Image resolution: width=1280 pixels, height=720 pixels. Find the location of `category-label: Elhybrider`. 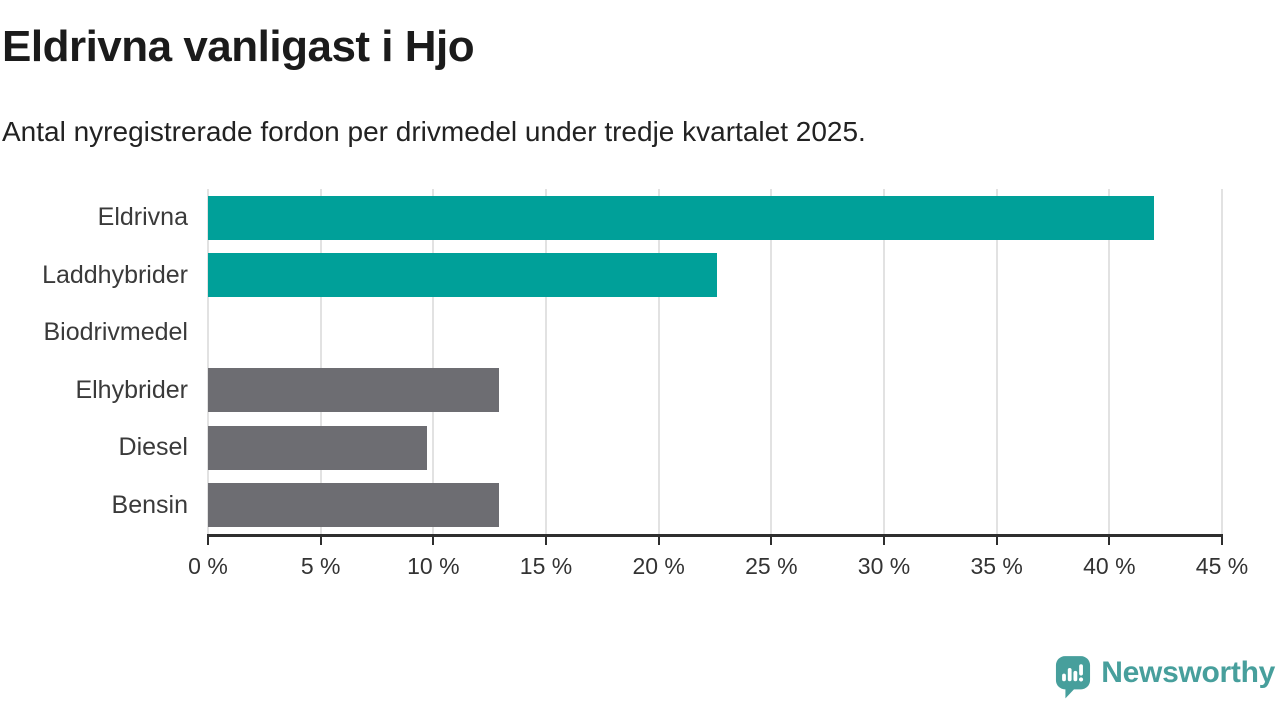

category-label: Elhybrider is located at coordinates (131, 389).